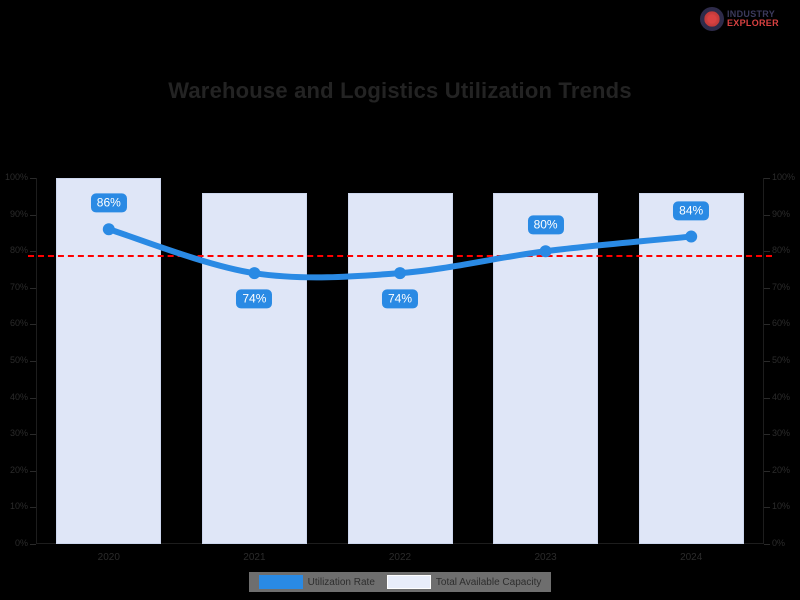 The width and height of the screenshot is (800, 600). What do you see at coordinates (751, 13) in the screenshot?
I see `logo-line-1: INDUSTRY` at bounding box center [751, 13].